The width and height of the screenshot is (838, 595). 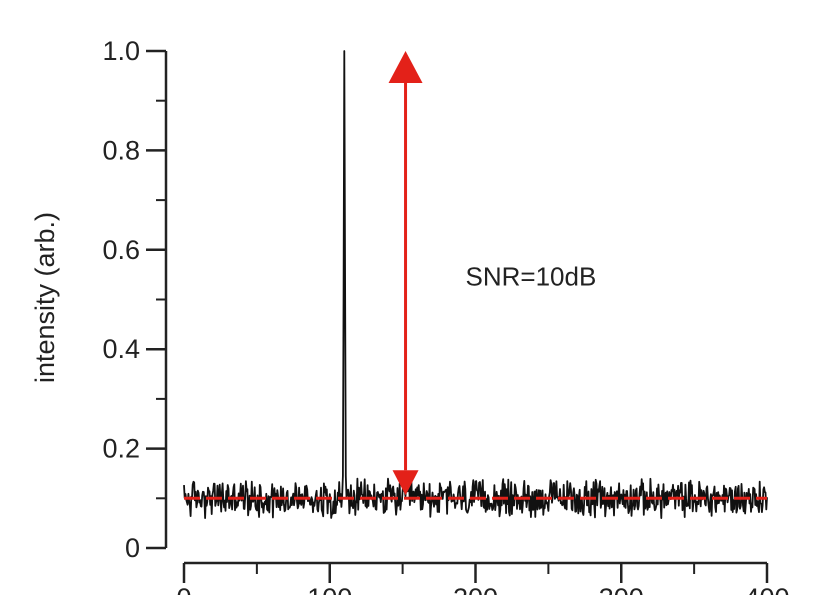 What do you see at coordinates (134, 299) in the screenshot?
I see `y-ticks: 0 0.2 0.4 0.6 0.8 1.0` at bounding box center [134, 299].